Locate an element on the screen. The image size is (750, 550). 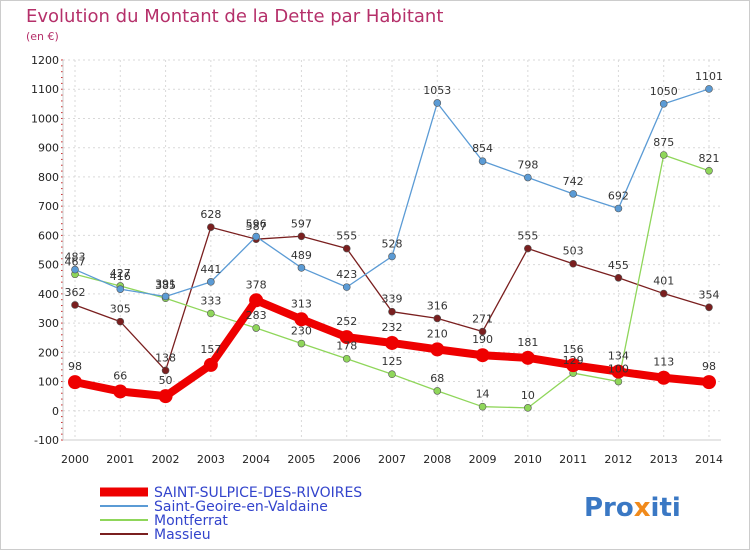
data-label-saint-geoire-en-valdaine: 416 is located at coordinates (120, 276).